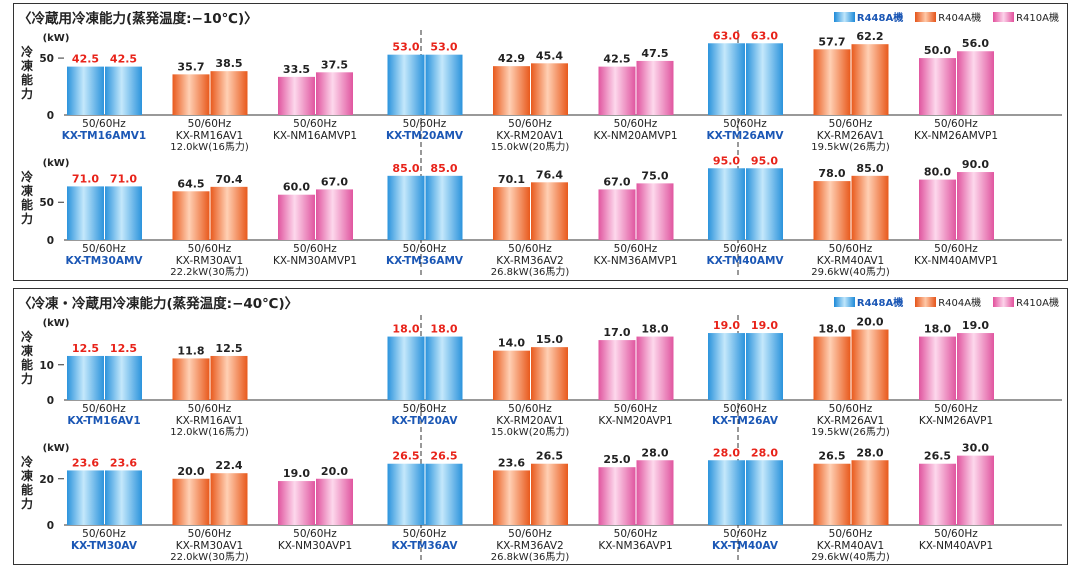 This screenshot has width=1080, height=569. What do you see at coordinates (635, 261) in the screenshot?
I see `model-label: KX-NM36AMVP1` at bounding box center [635, 261].